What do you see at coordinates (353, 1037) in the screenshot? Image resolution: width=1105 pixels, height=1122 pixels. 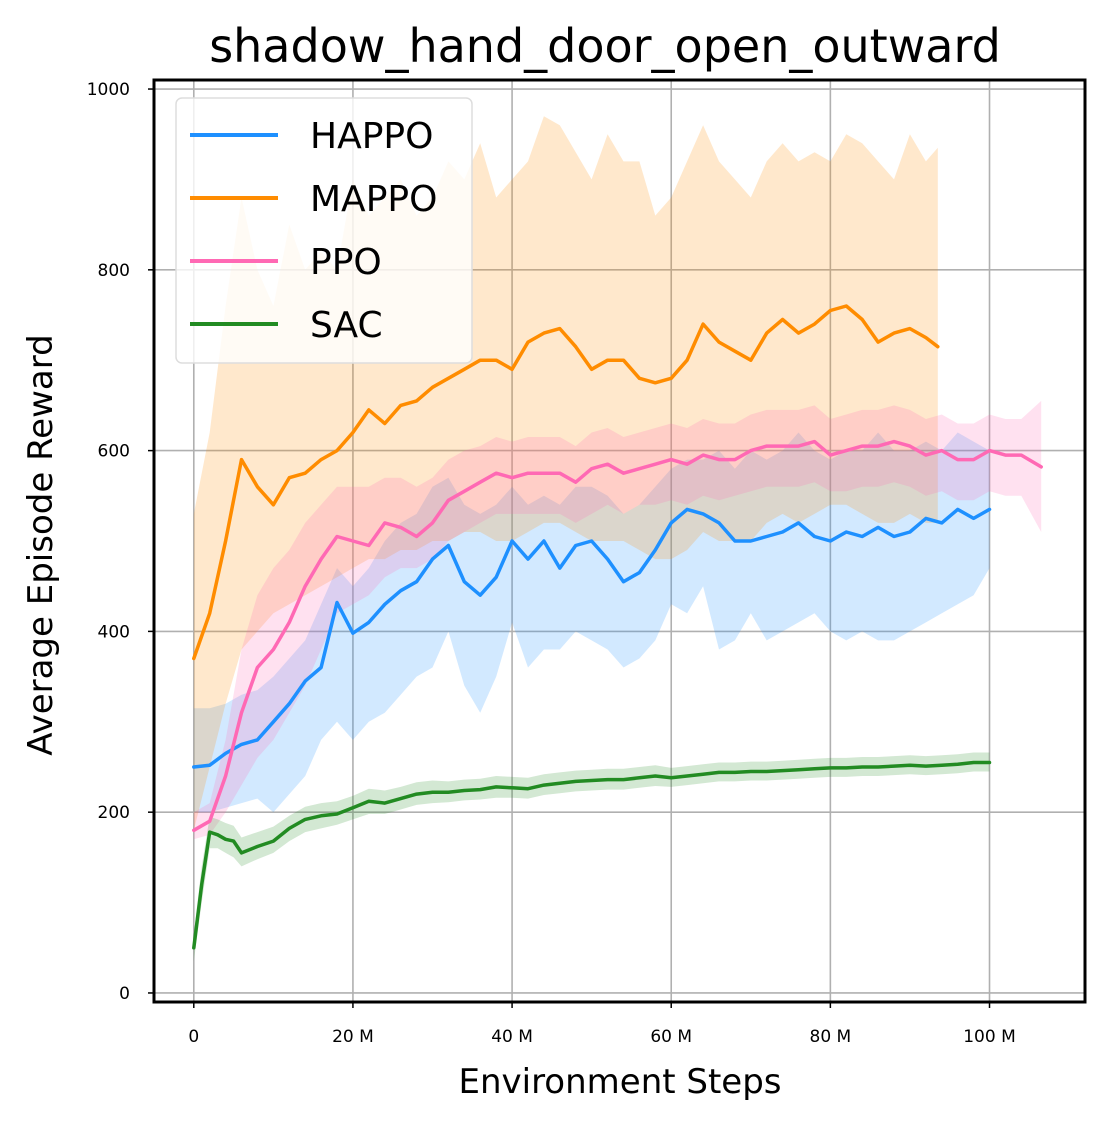 I see `x-tick-label: 20 M` at bounding box center [353, 1037].